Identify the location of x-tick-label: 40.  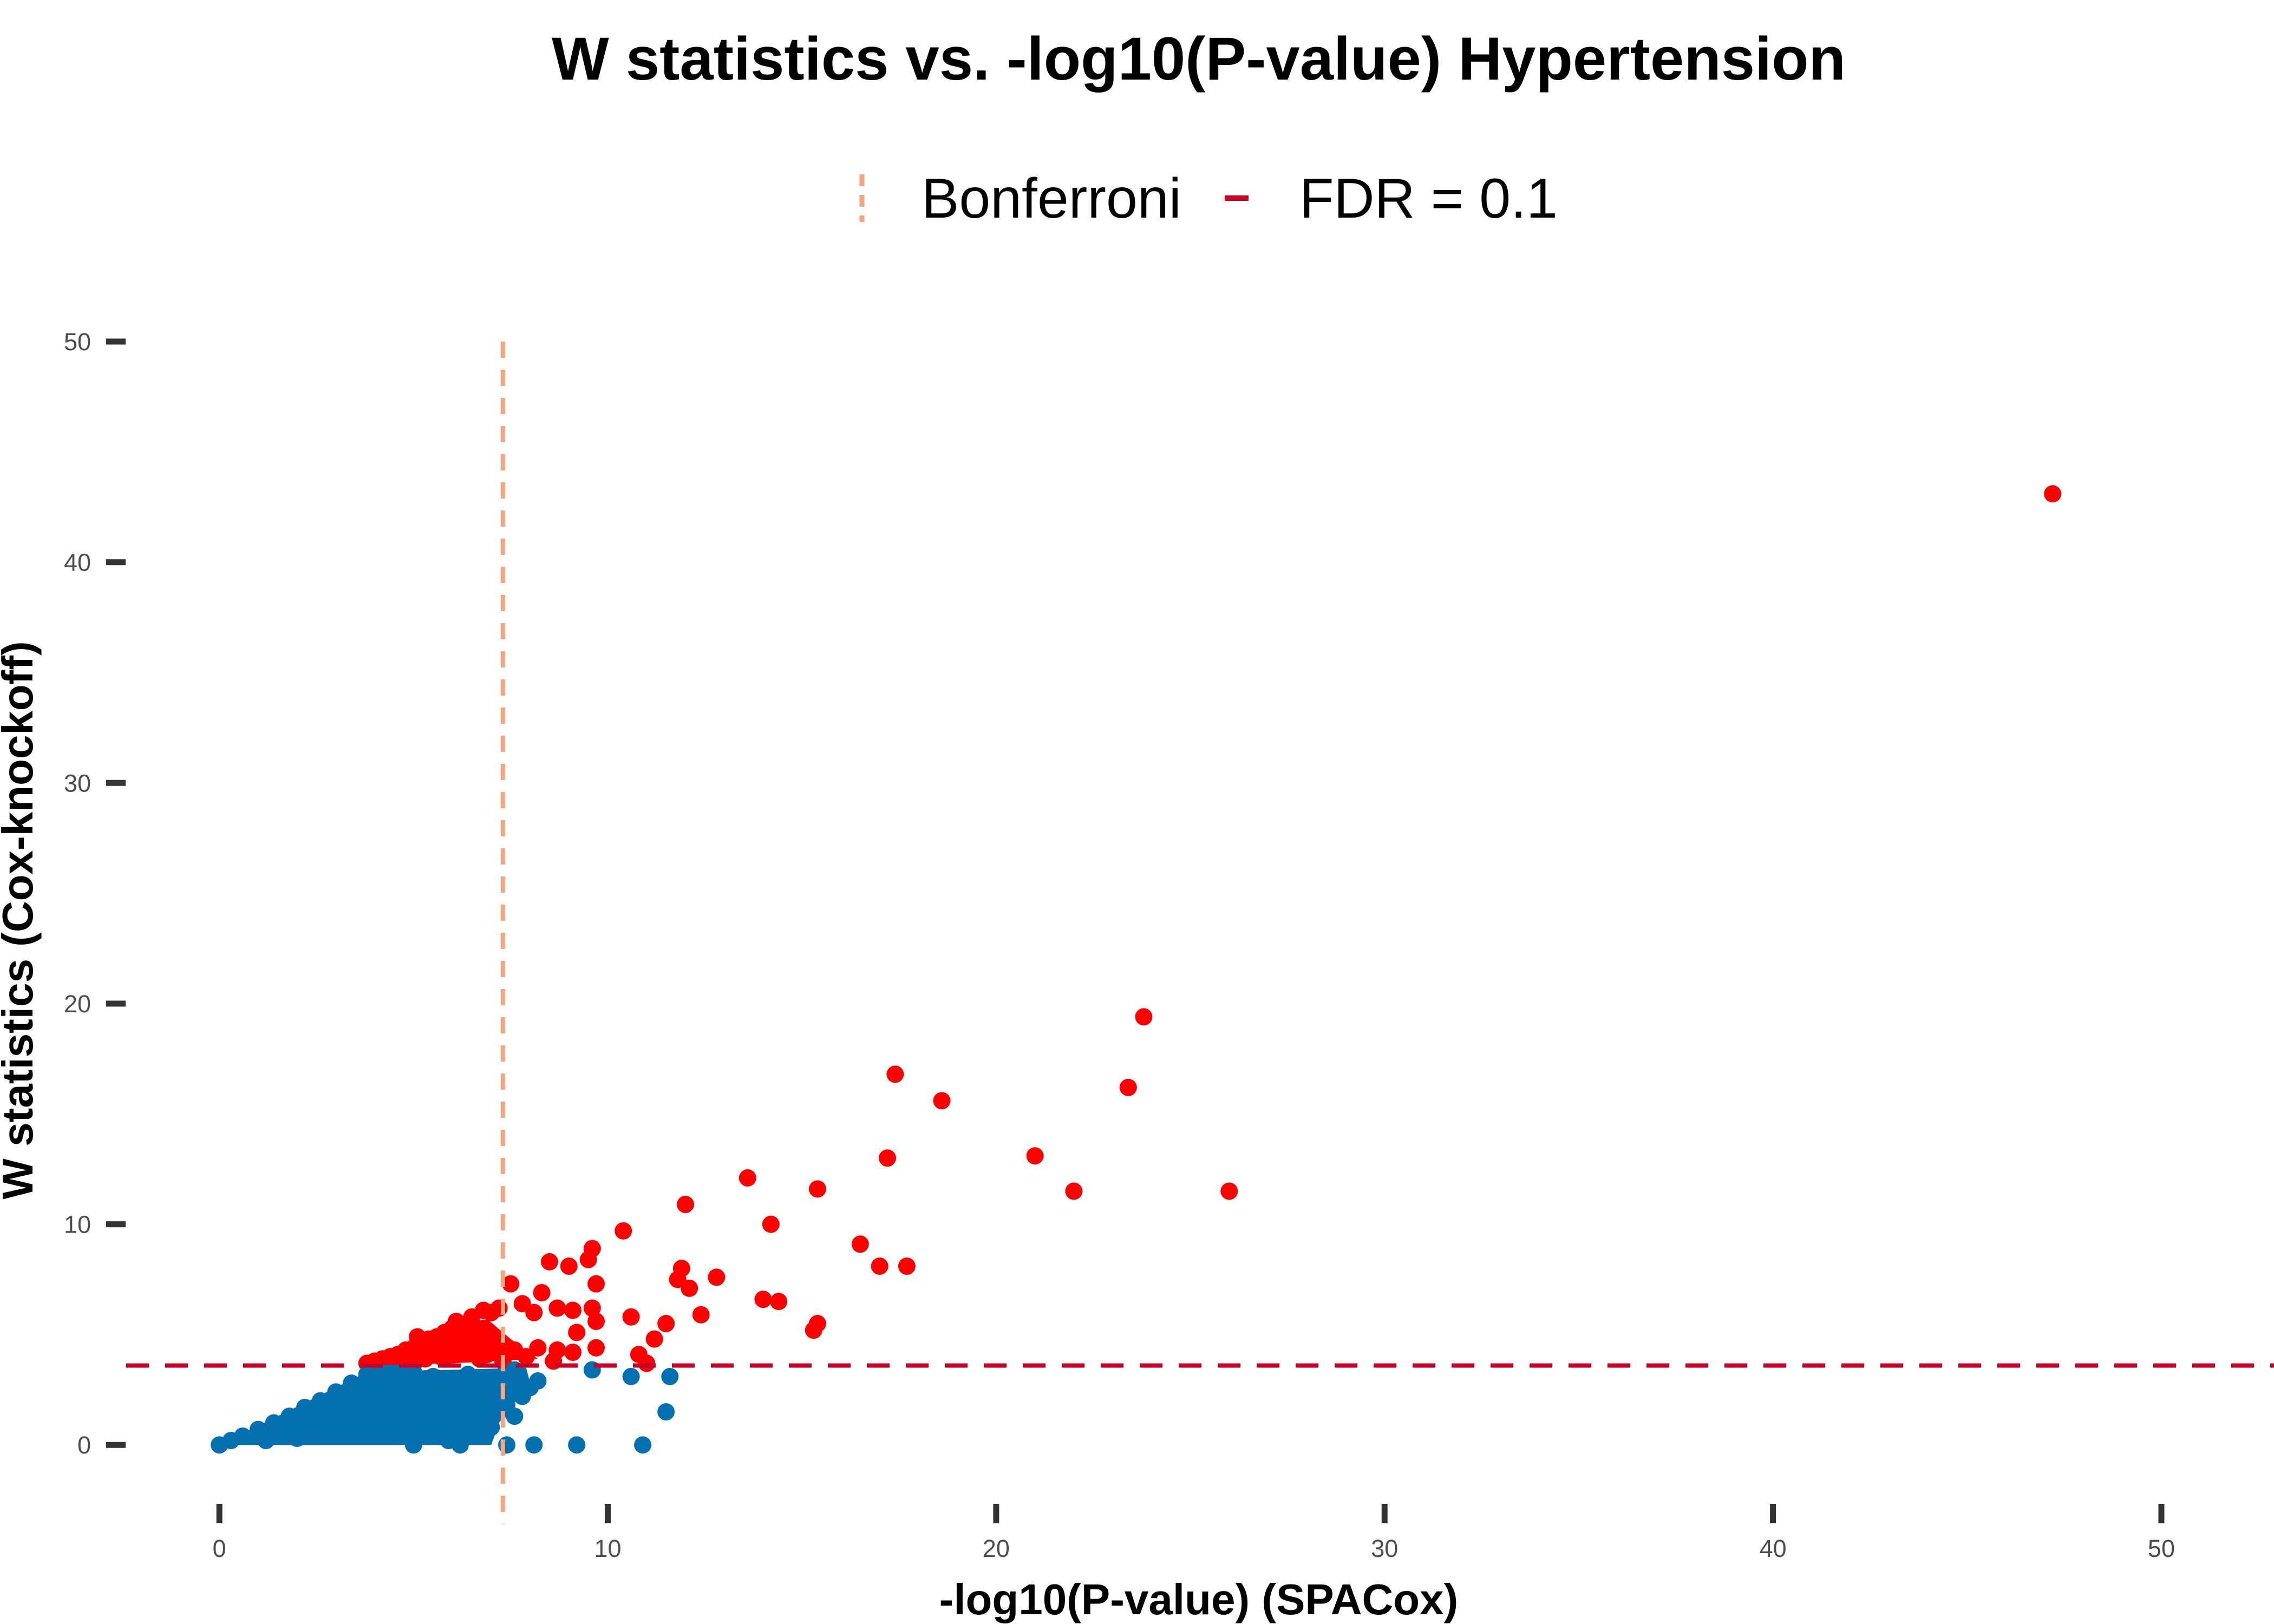
(1774, 1548).